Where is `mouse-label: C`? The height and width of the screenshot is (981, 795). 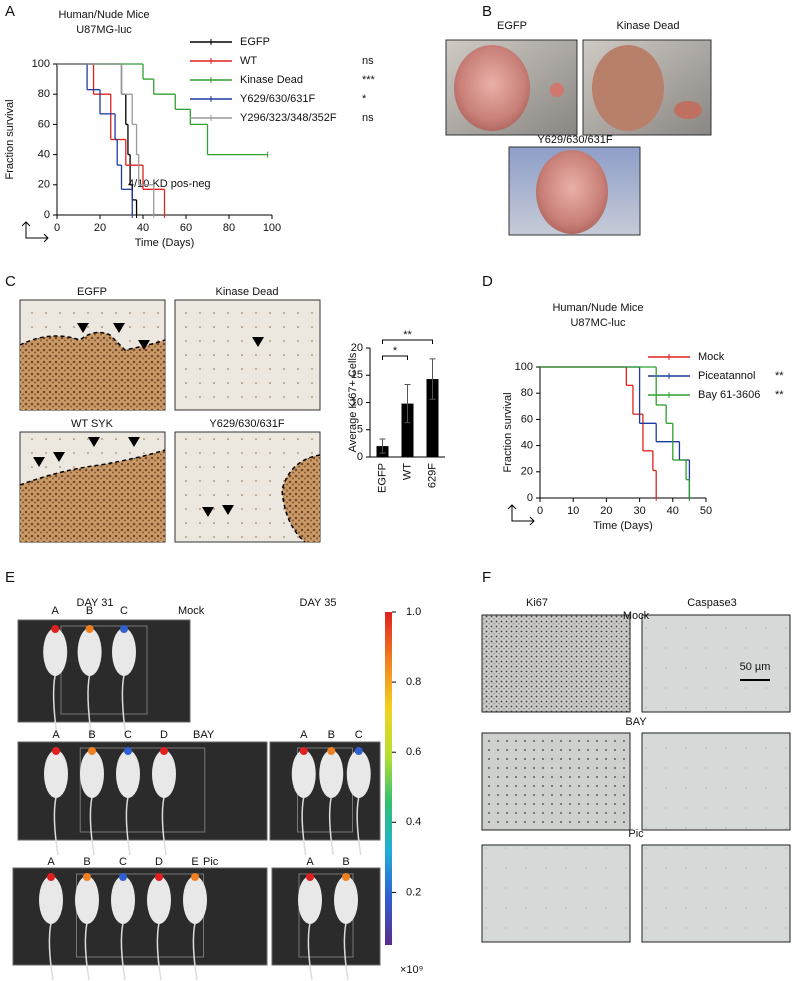
mouse-label: C is located at coordinates (359, 735).